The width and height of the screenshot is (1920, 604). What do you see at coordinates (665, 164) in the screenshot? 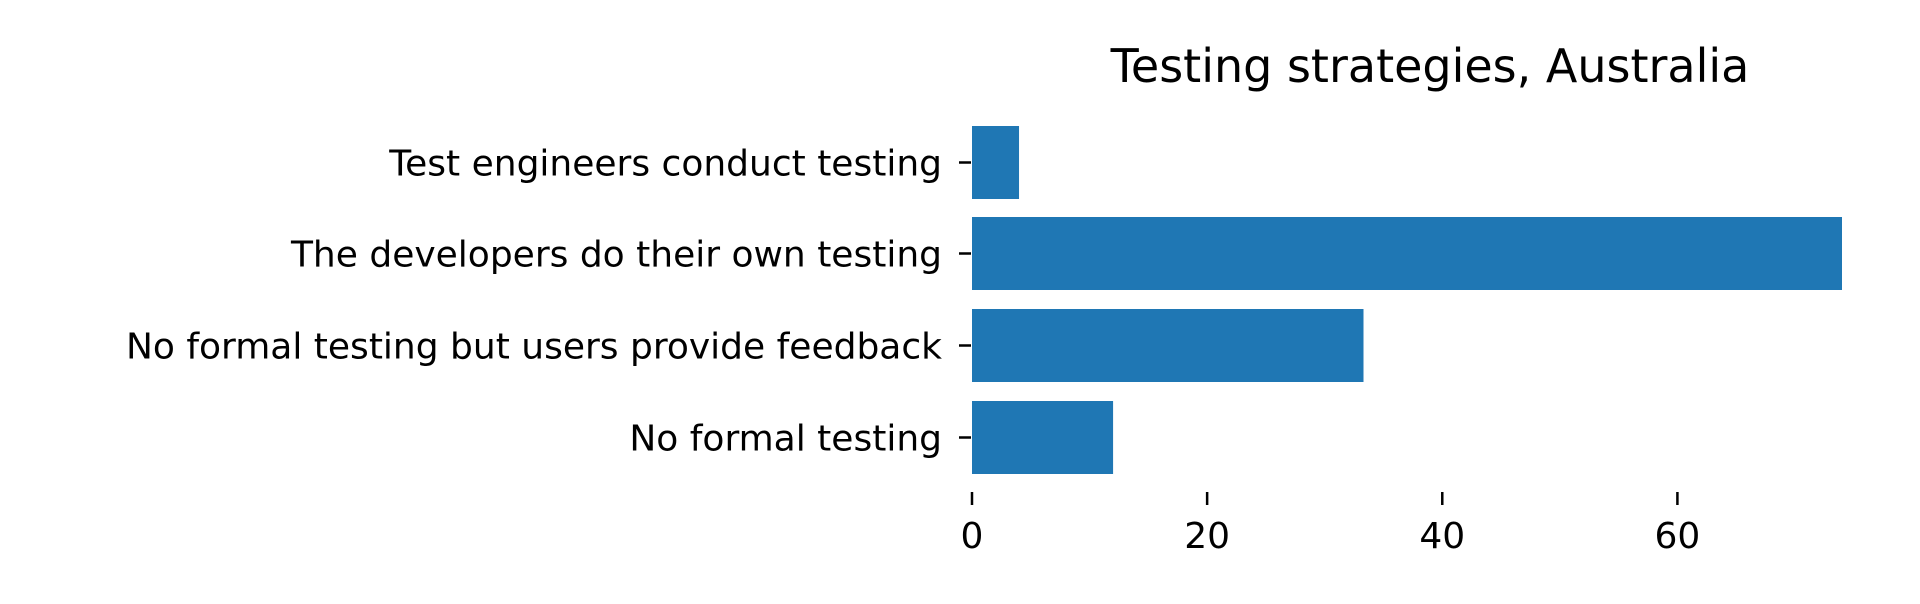
I see `category-label: Test engineers conduct testing` at bounding box center [665, 164].